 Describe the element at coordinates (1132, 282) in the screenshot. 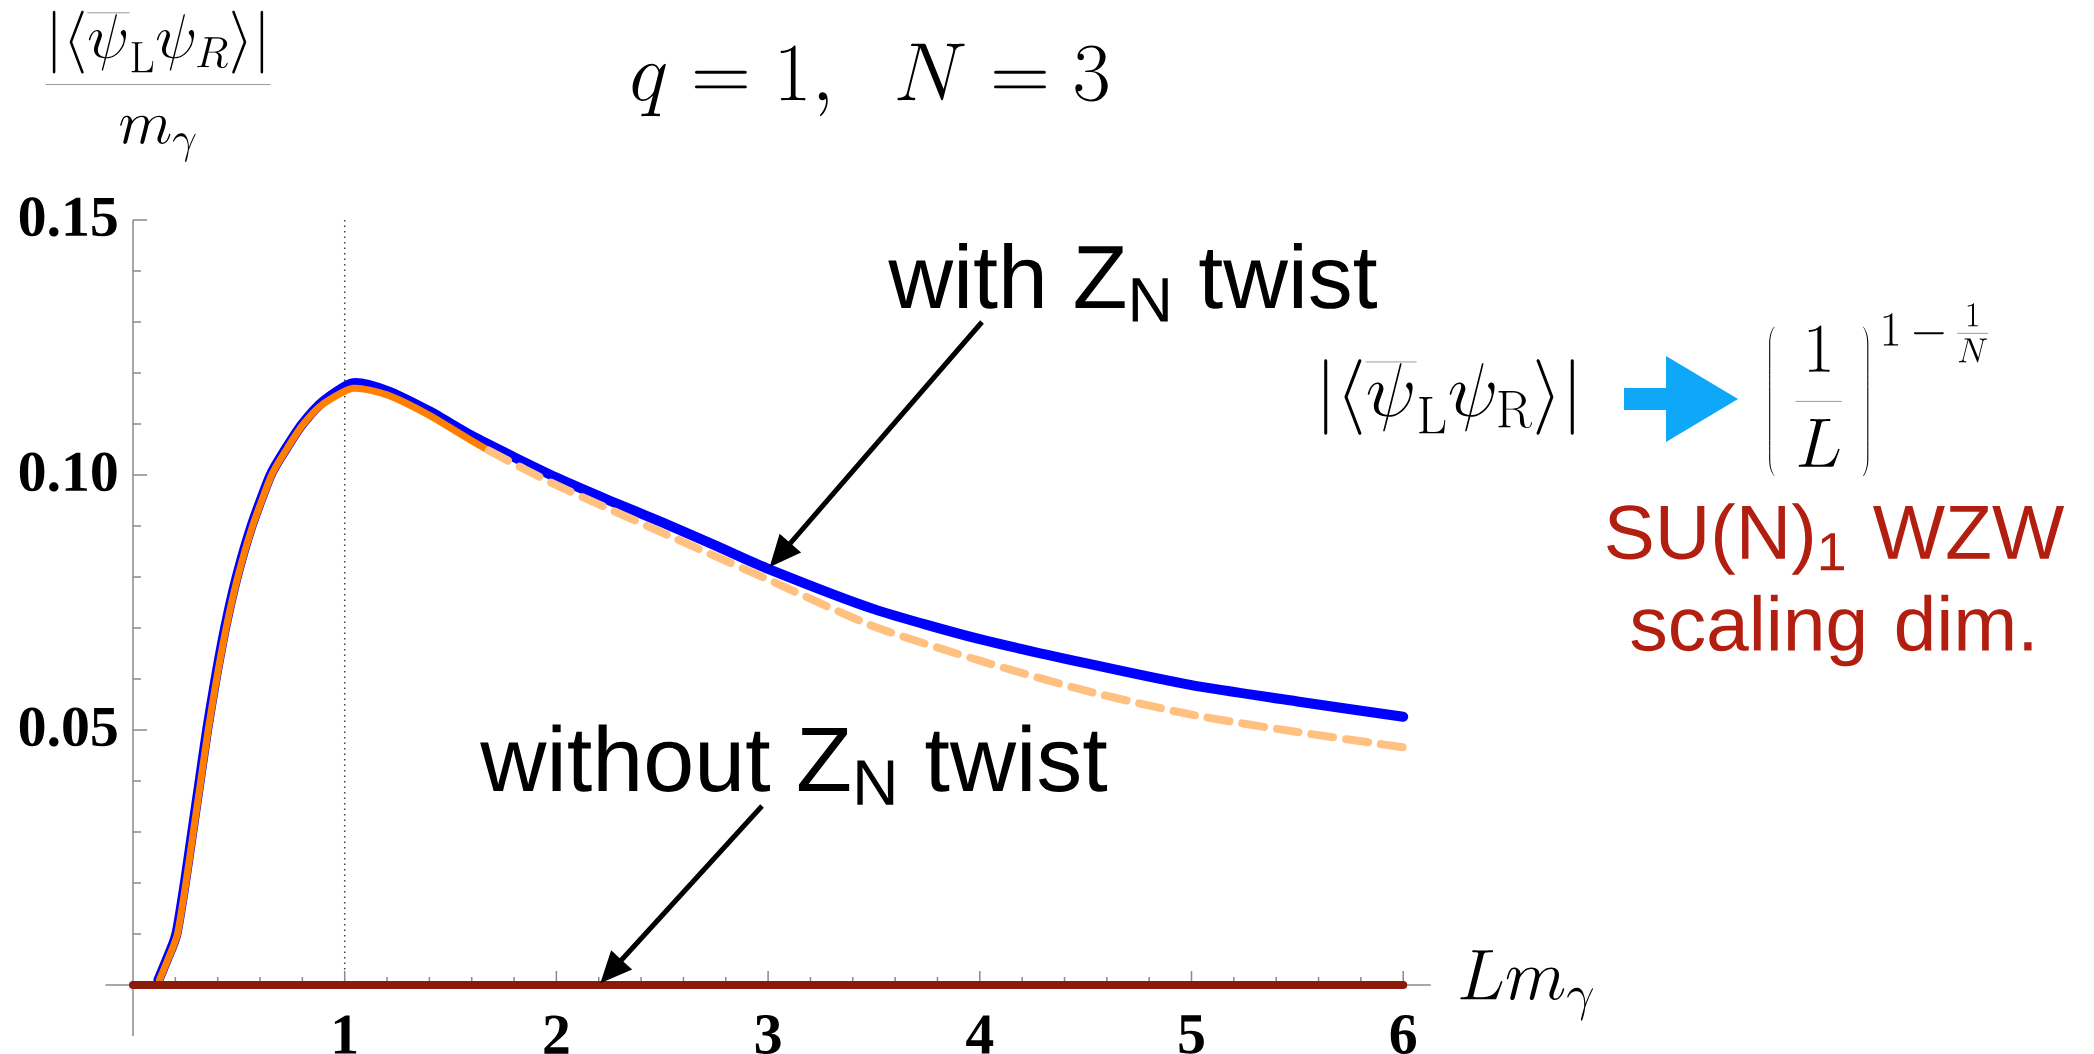

I see `annotation: with Z$_{N}$ twist` at that location.